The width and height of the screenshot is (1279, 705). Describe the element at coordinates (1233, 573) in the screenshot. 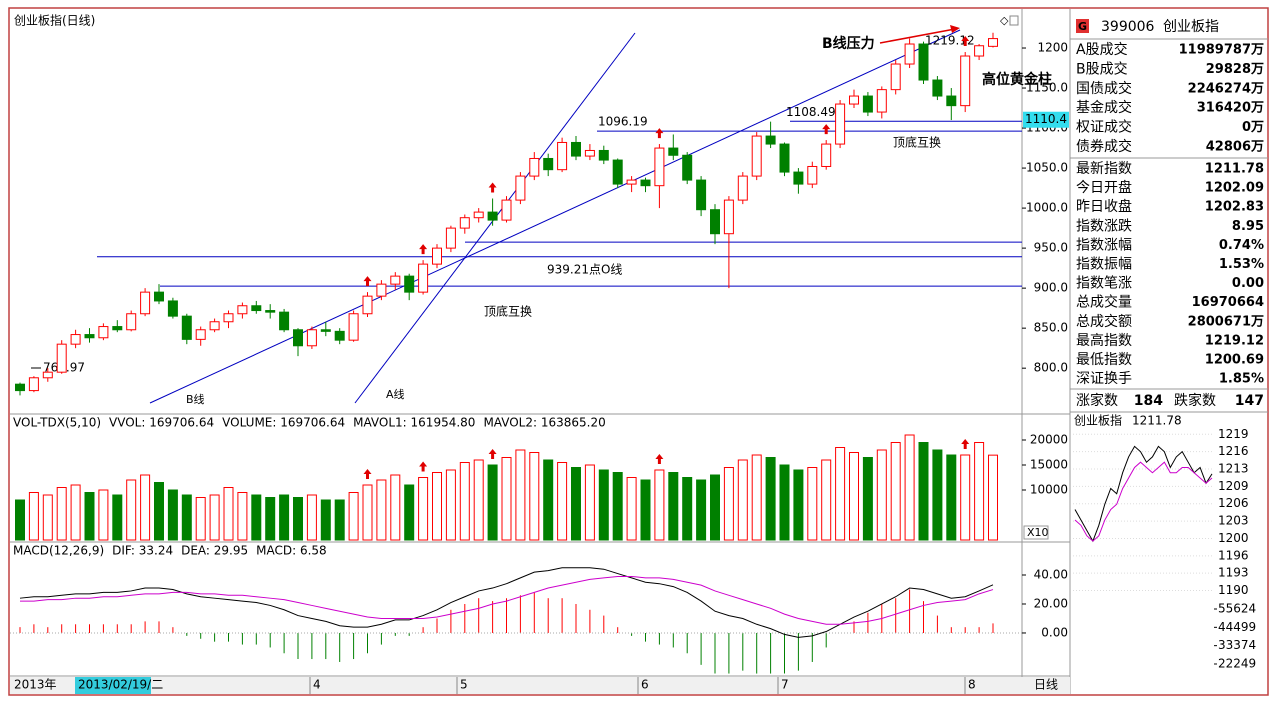

I see `y-tick-label: 1193` at that location.